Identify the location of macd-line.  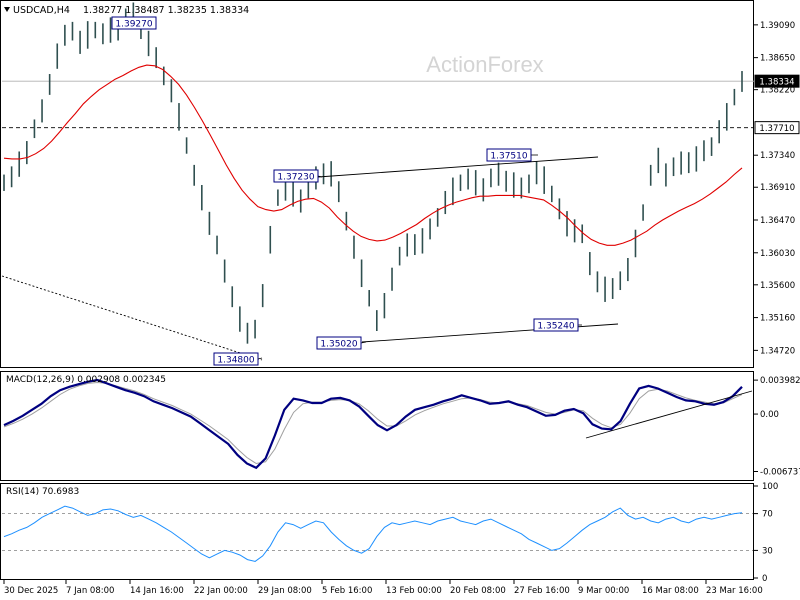
(373, 424).